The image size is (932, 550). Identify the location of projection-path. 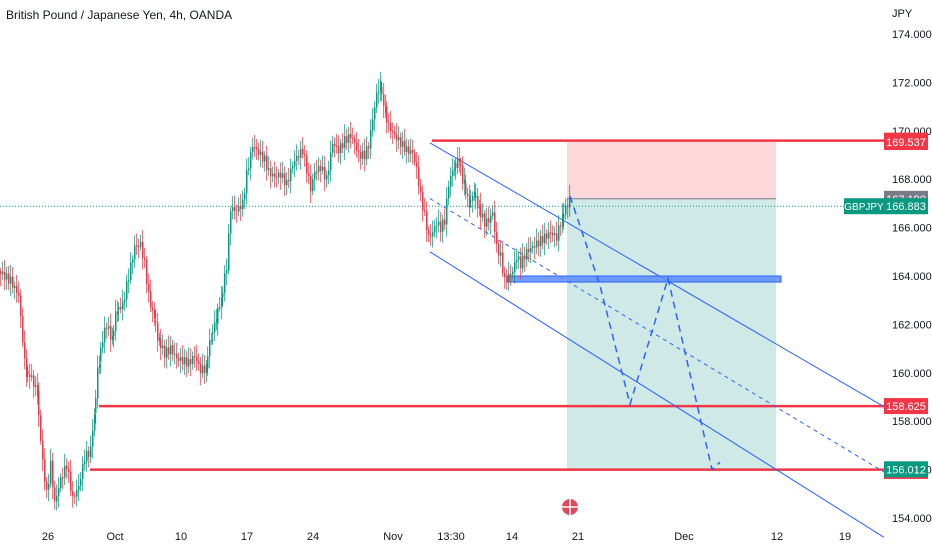
(645, 333).